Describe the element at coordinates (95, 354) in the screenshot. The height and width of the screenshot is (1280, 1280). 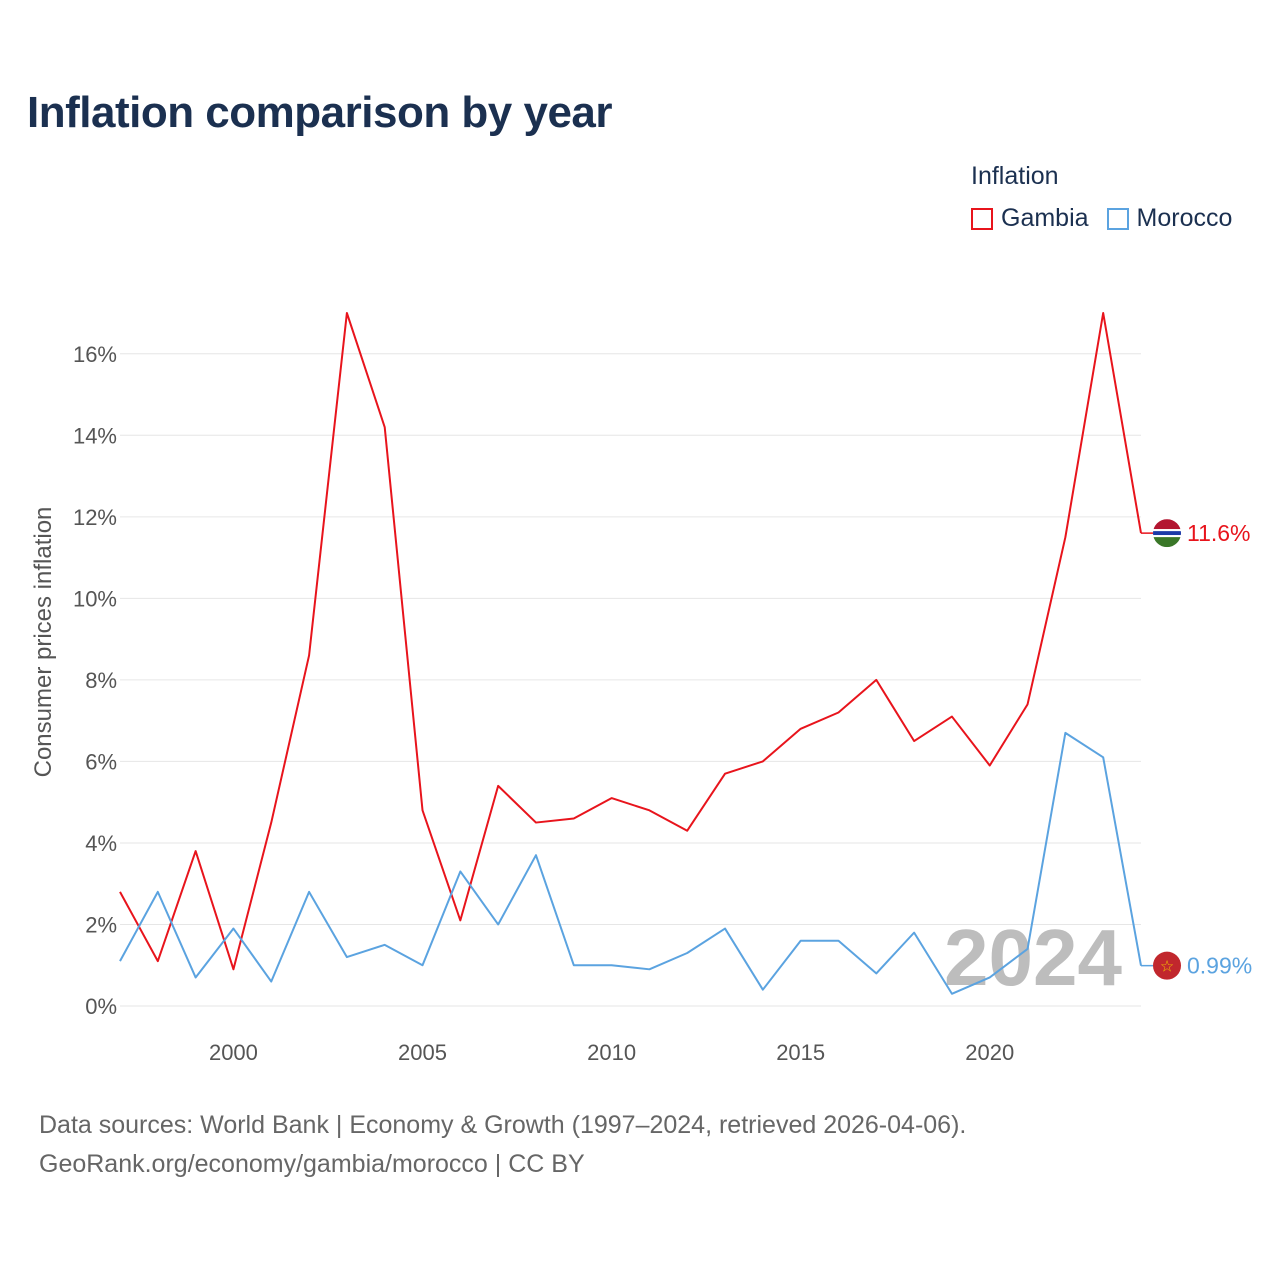
I see `y-tick-label: 16%` at that location.